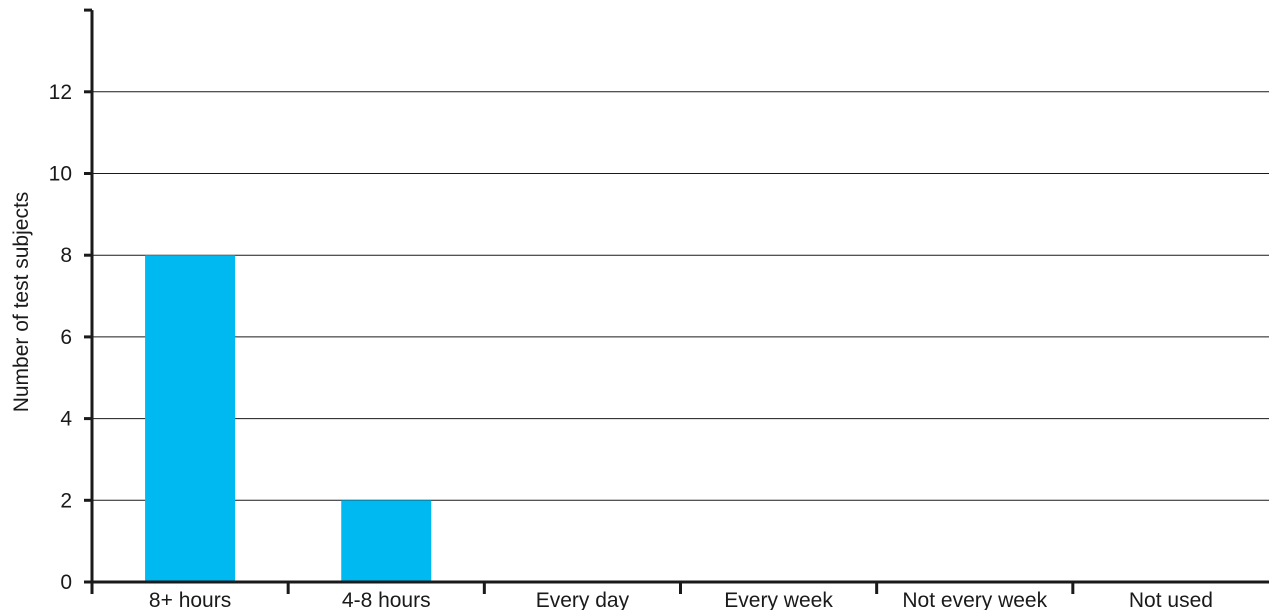 The image size is (1269, 610). I want to click on bars, so click(288, 418).